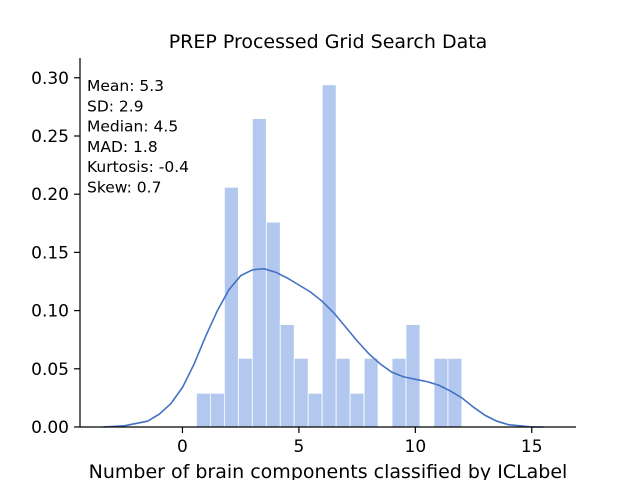 The image size is (640, 480). Describe the element at coordinates (298, 447) in the screenshot. I see `x-tick-label: 5` at that location.